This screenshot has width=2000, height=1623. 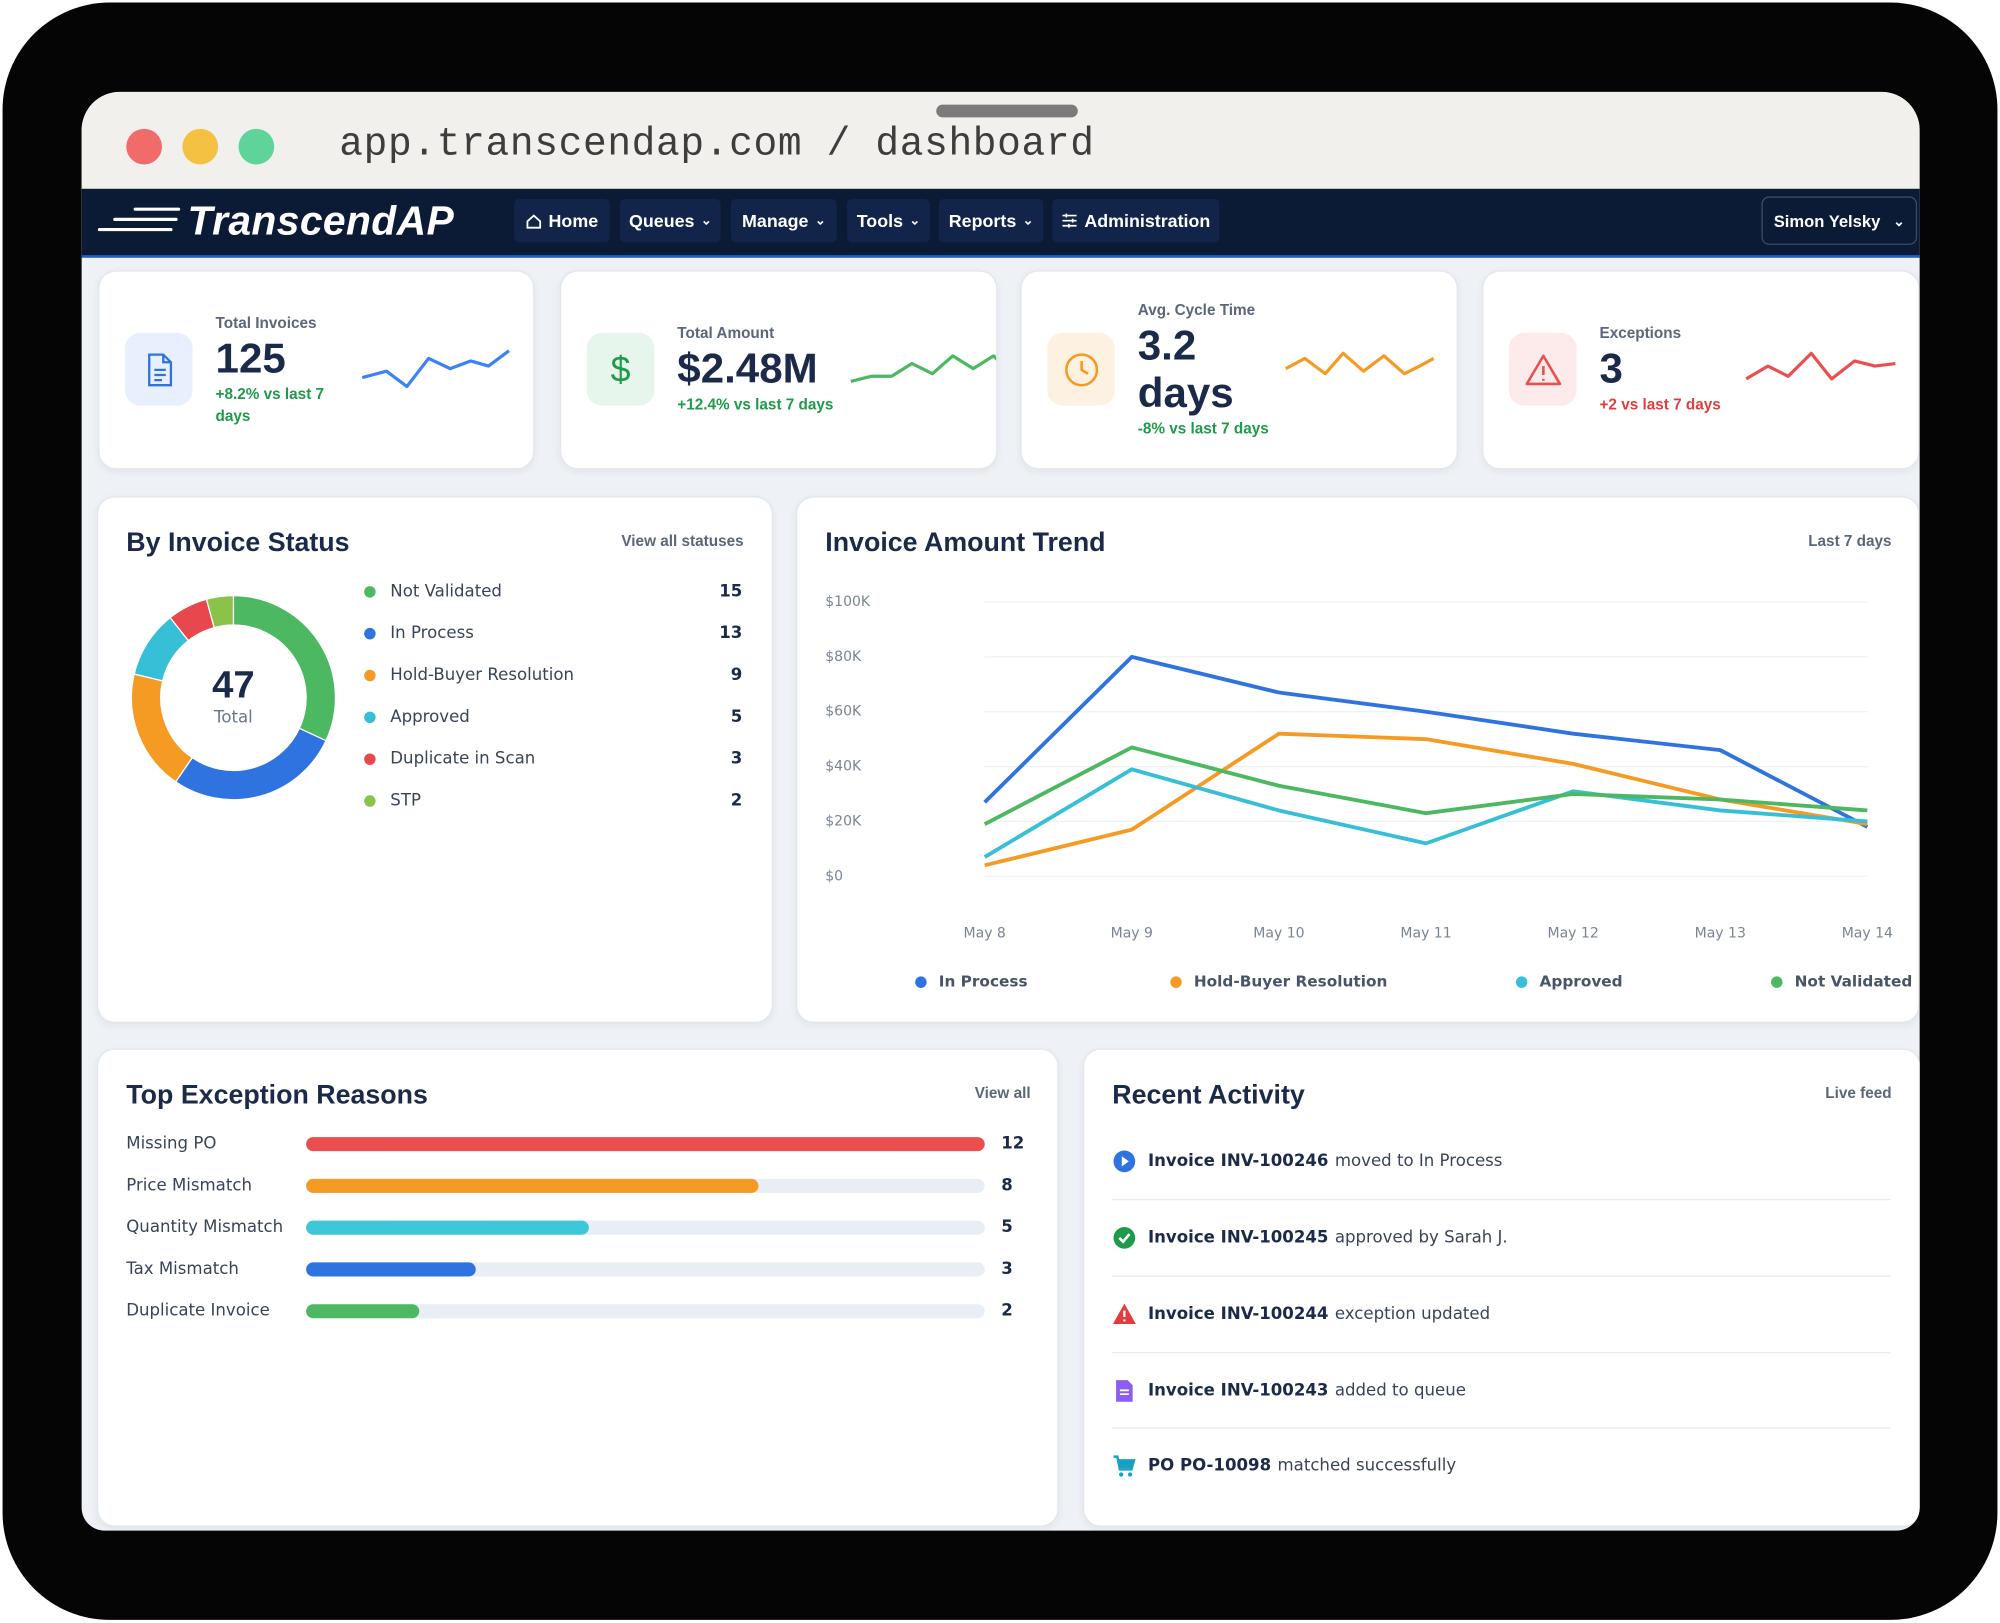 What do you see at coordinates (717, 145) in the screenshot?
I see `url: app.transcendap.com / dashboard` at bounding box center [717, 145].